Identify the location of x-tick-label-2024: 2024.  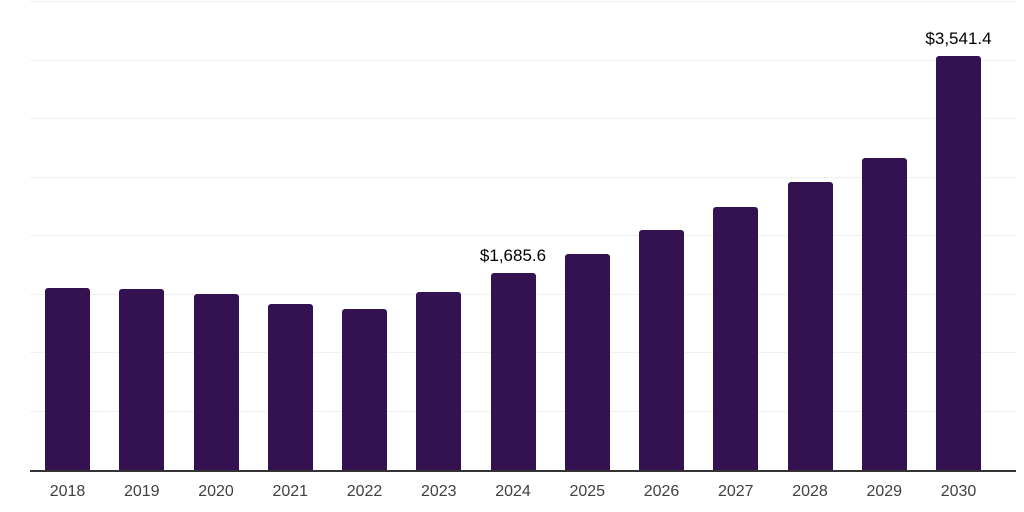
(513, 491).